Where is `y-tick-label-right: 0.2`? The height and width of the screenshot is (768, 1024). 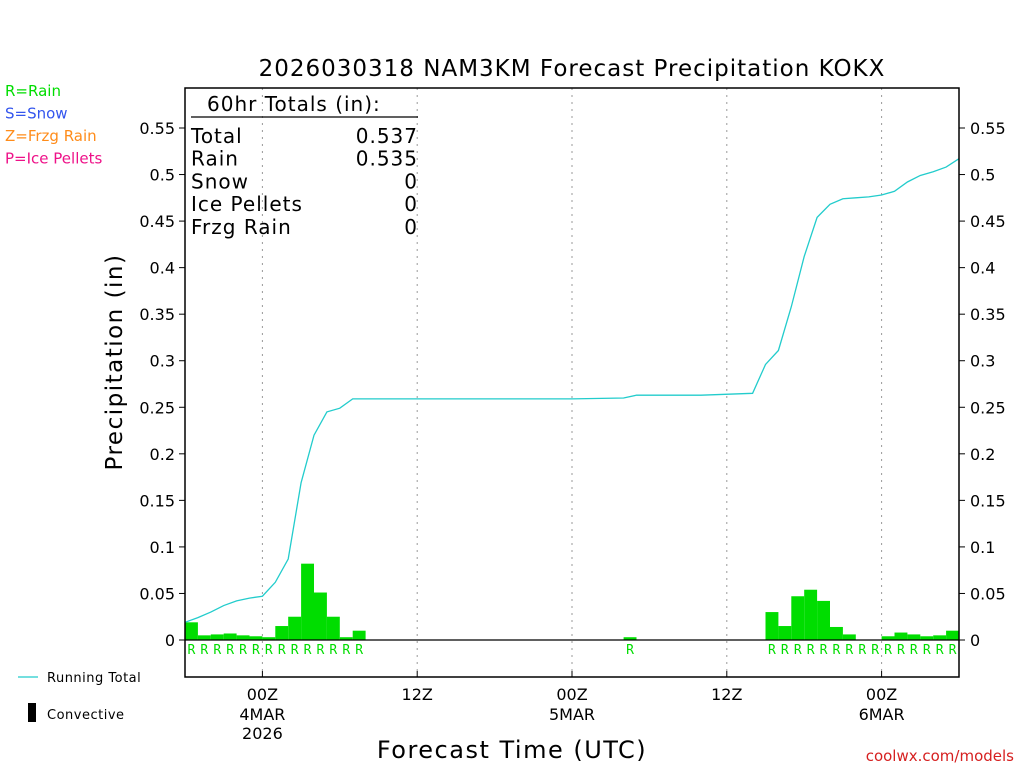 y-tick-label-right: 0.2 is located at coordinates (982, 454).